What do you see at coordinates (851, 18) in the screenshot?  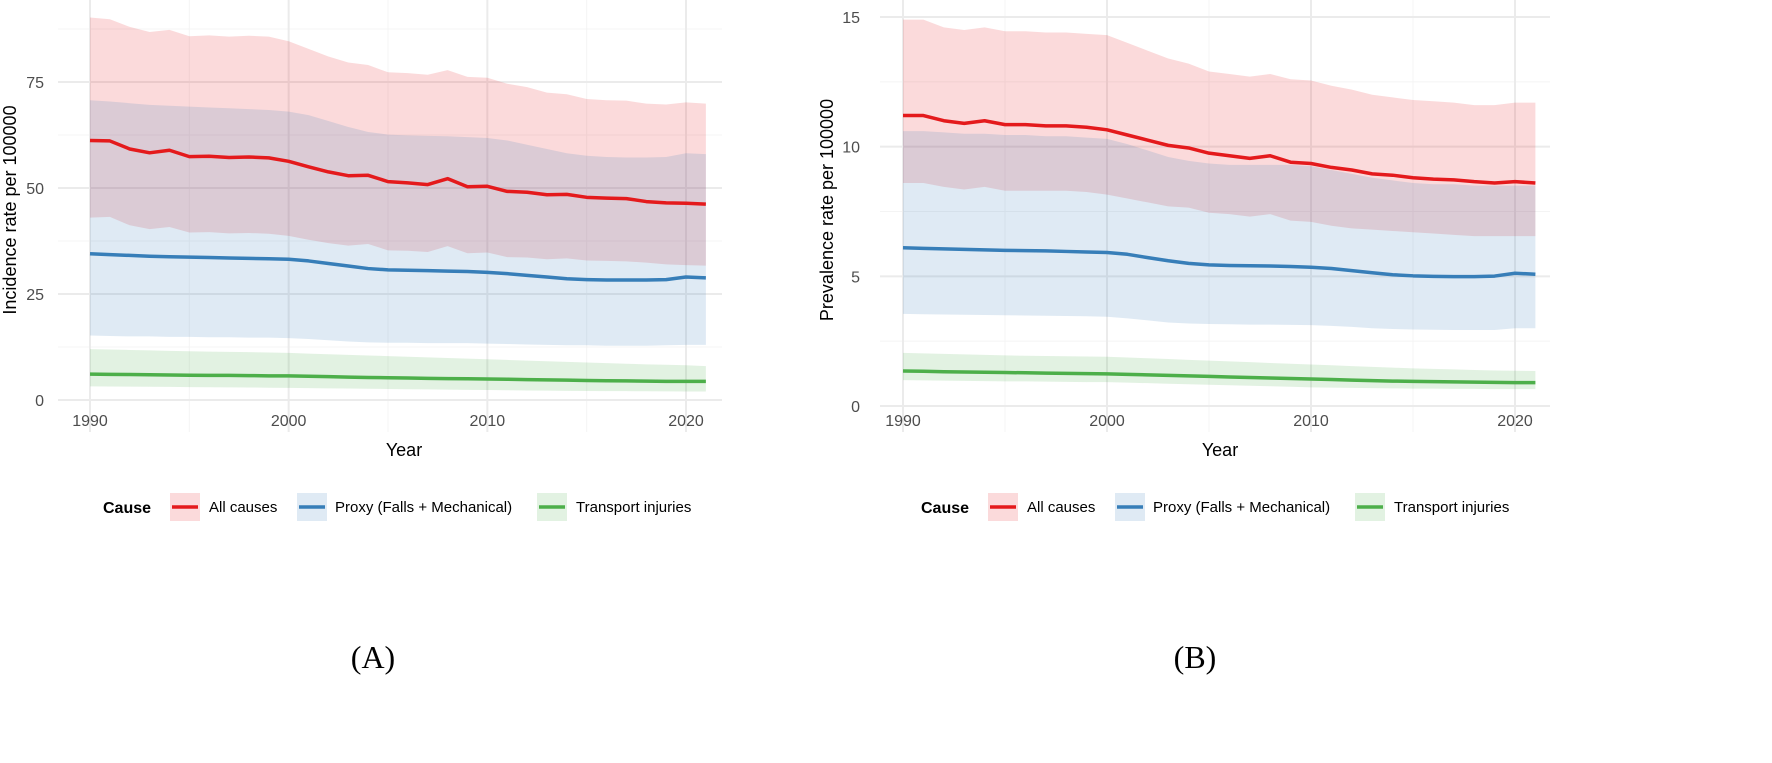 I see `y-tick-label: 15` at bounding box center [851, 18].